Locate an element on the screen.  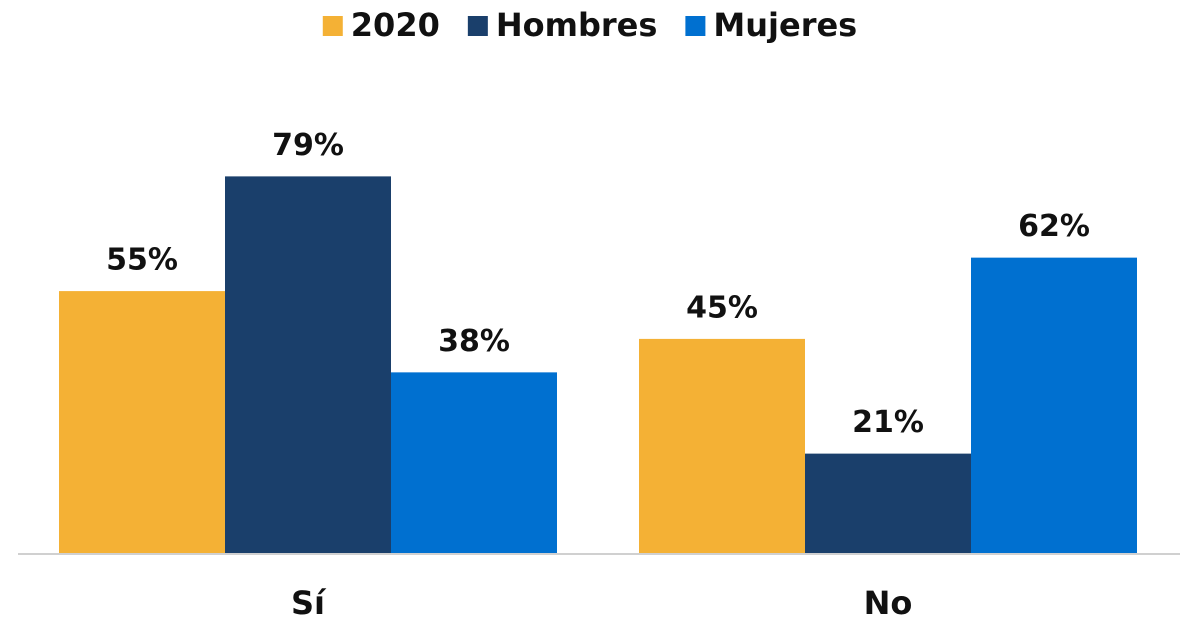
value-label: 79% is located at coordinates (308, 145).